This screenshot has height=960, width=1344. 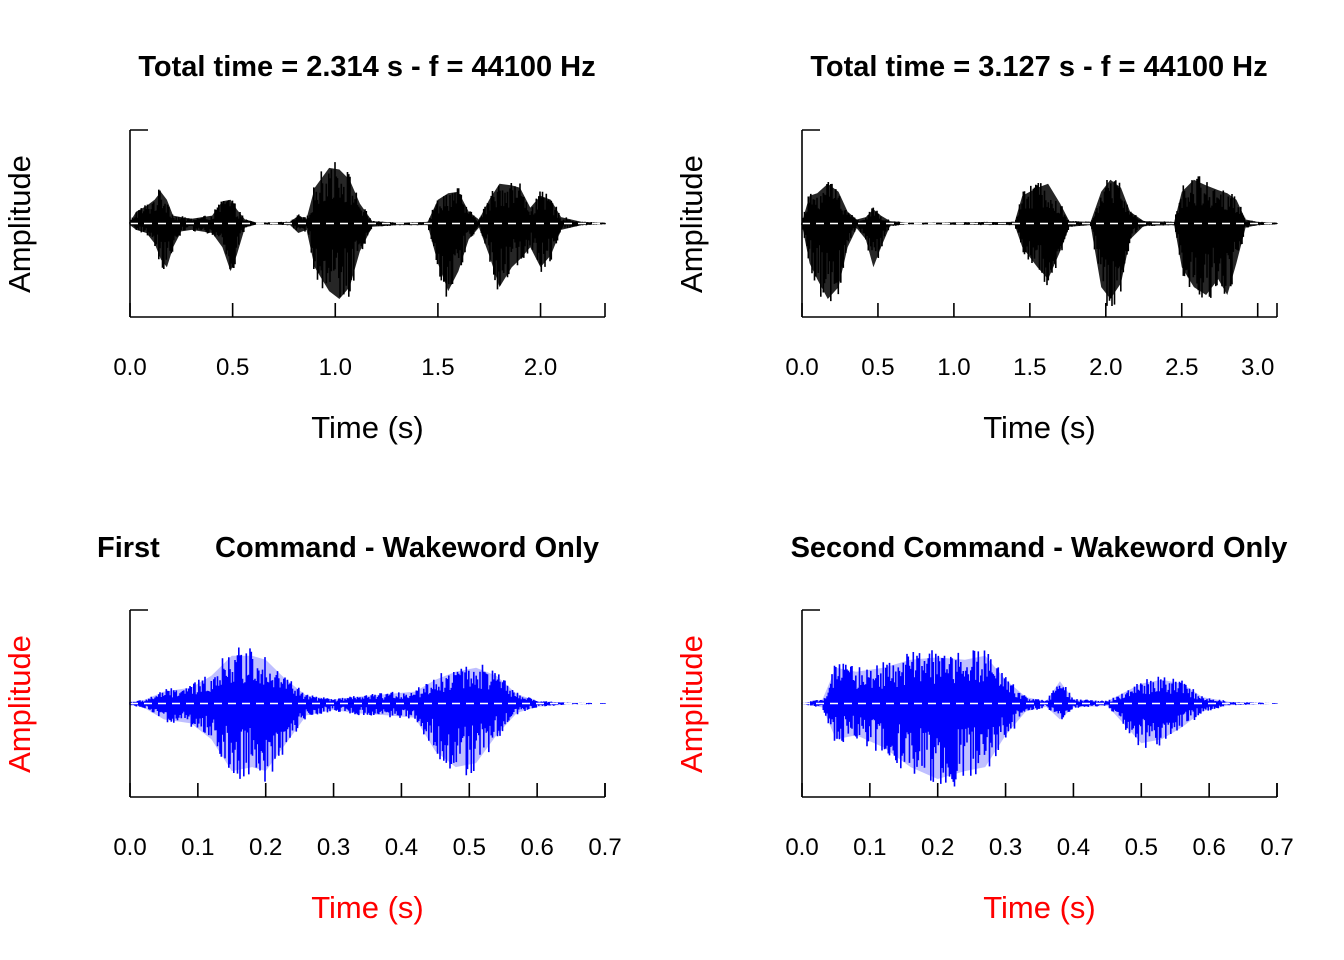 I want to click on panel-1-title: Total time = 2.314 s - f = 44100 Hz, so click(x=366, y=67).